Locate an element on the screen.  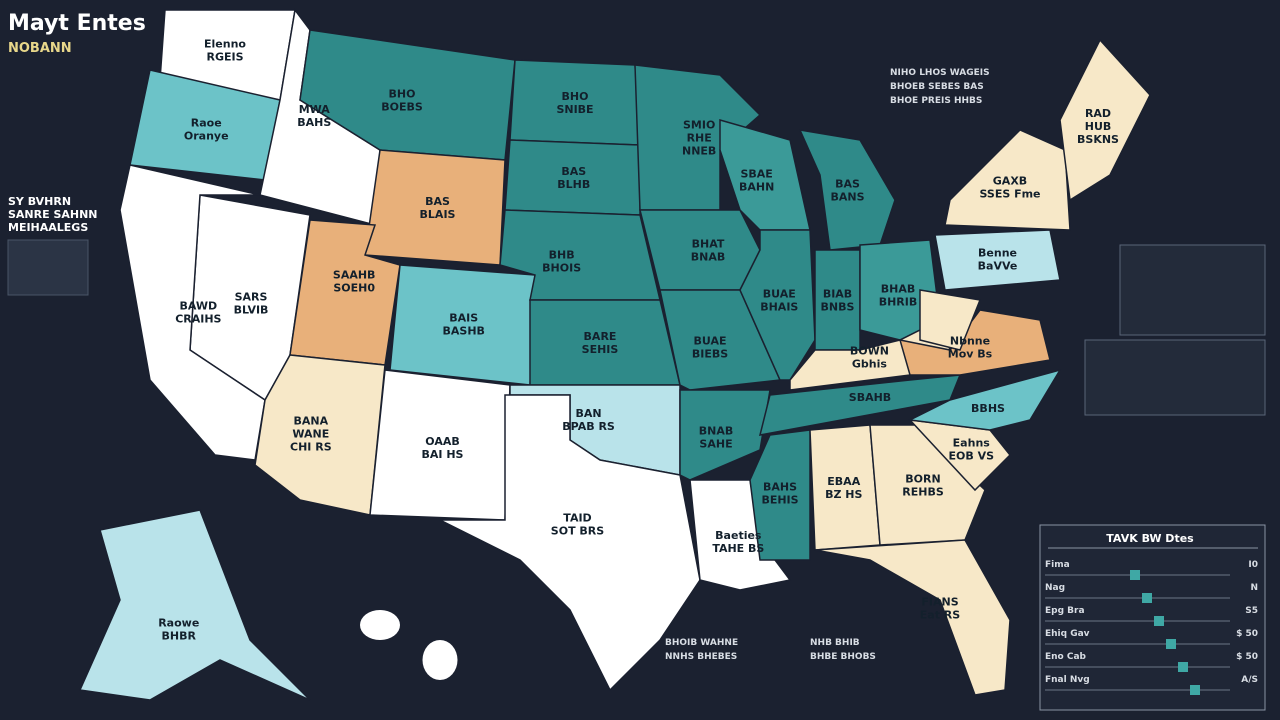
legend-label: Eno Cab is located at coordinates (1066, 657).